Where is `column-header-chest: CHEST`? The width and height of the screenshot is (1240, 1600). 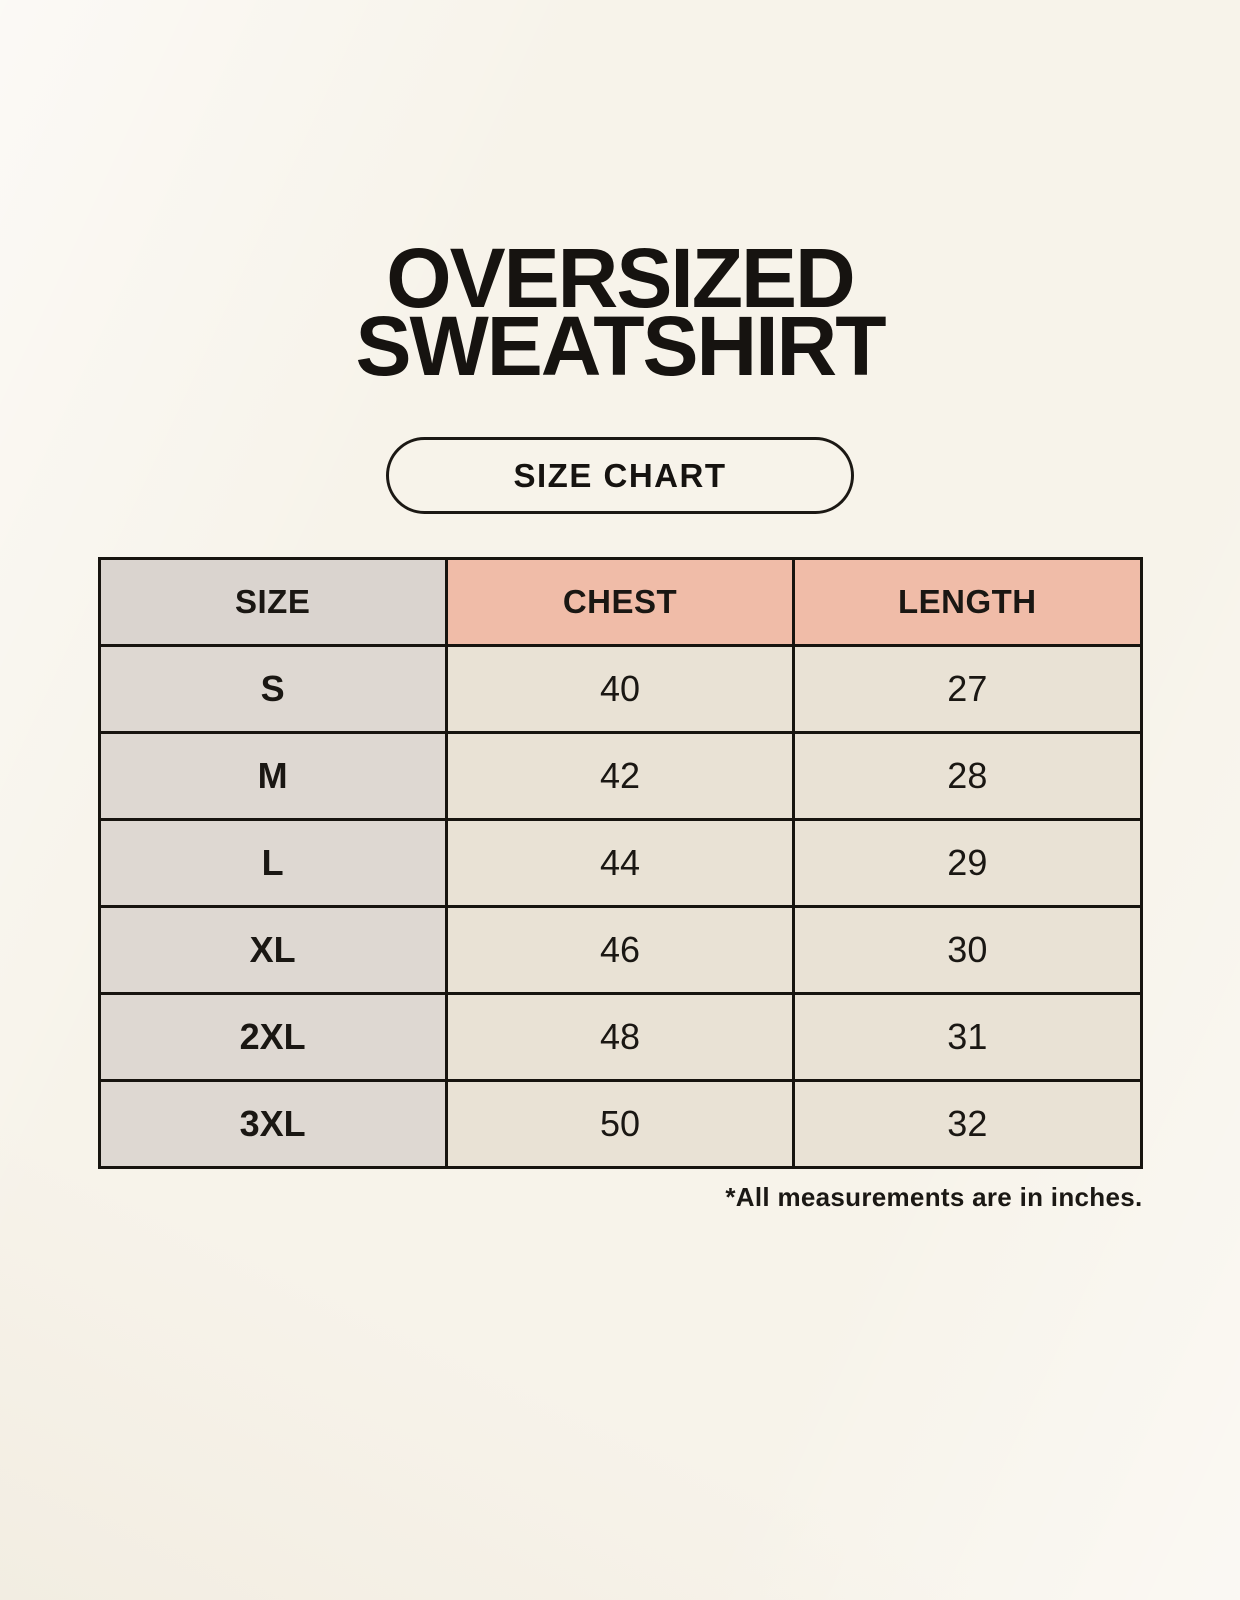
column-header-chest: CHEST is located at coordinates (620, 602).